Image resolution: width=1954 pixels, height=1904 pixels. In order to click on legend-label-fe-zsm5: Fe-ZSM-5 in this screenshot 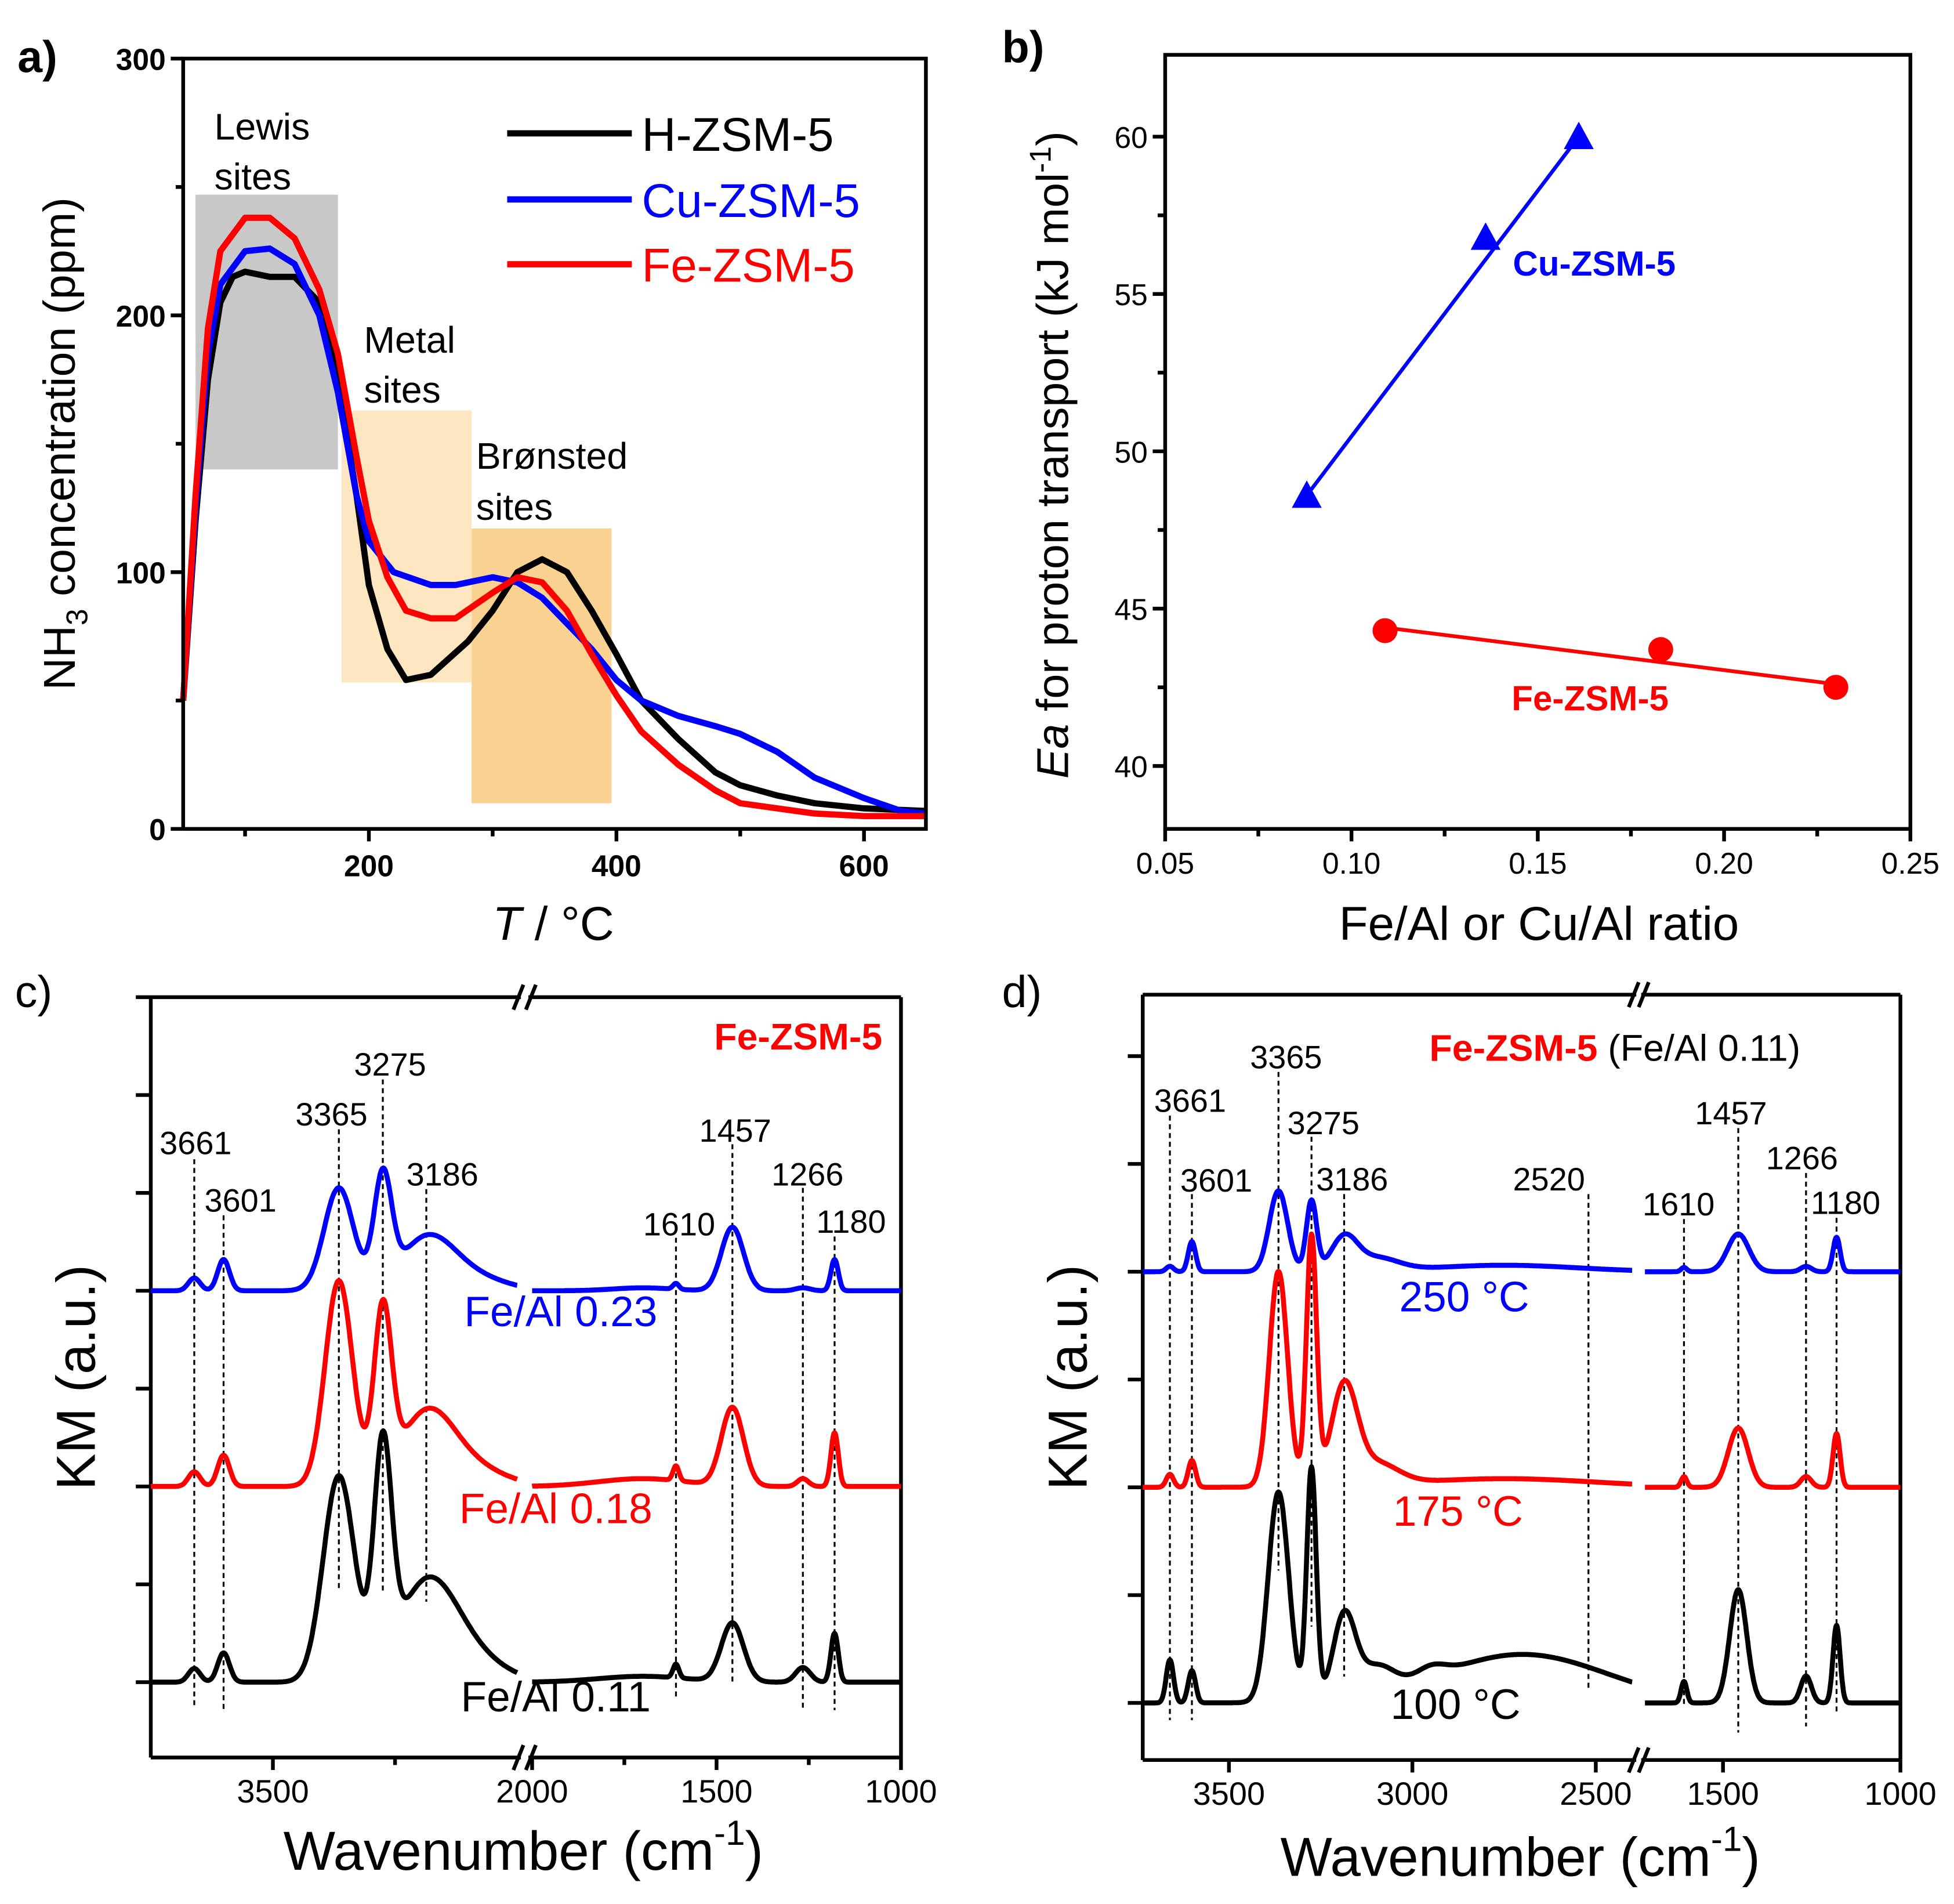, I will do `click(748, 266)`.